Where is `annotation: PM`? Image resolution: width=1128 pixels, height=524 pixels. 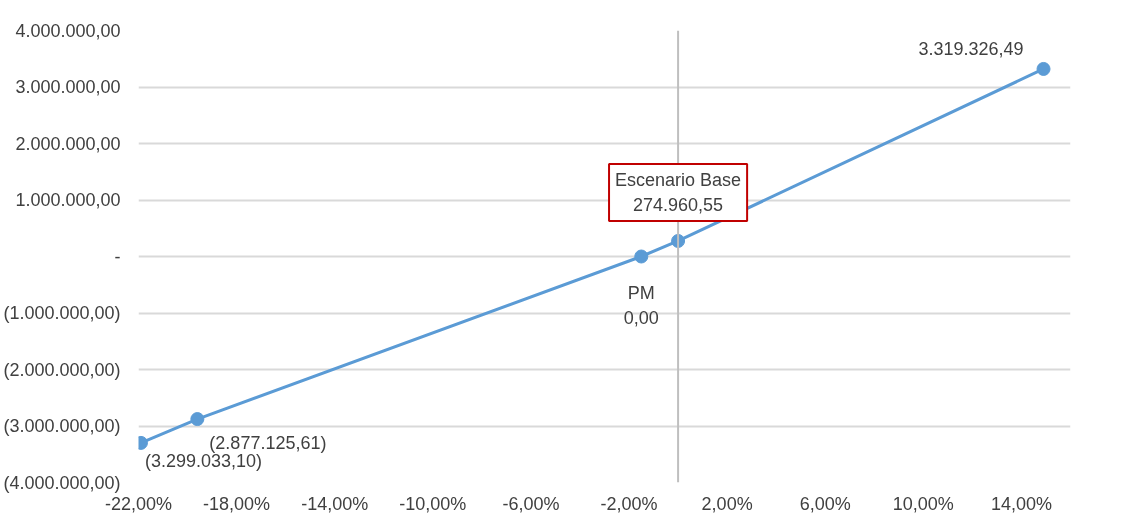 annotation: PM is located at coordinates (641, 292).